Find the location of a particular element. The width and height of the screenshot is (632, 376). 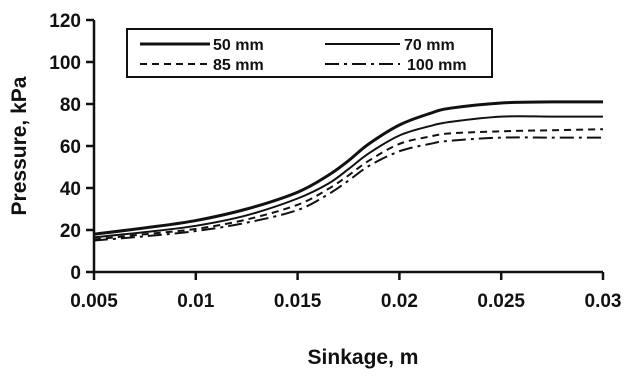

x-tick-label: 0.025 is located at coordinates (501, 301).